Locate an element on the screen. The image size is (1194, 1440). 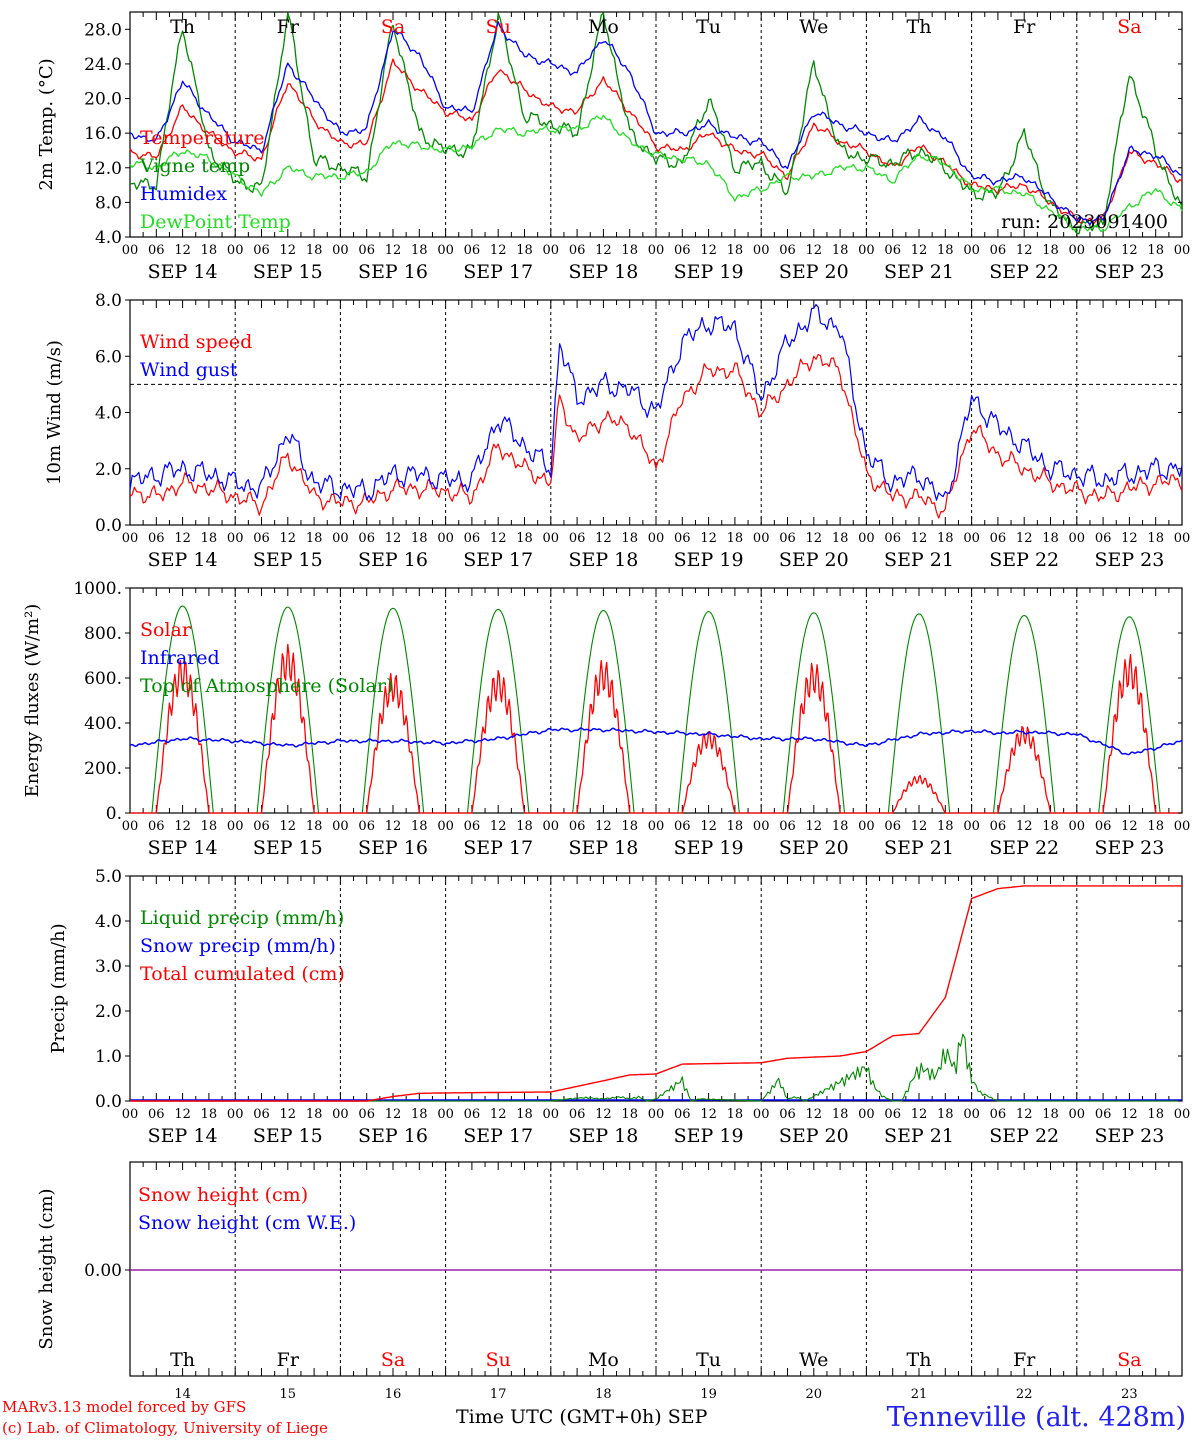
day-number-label: 20 is located at coordinates (814, 1394).